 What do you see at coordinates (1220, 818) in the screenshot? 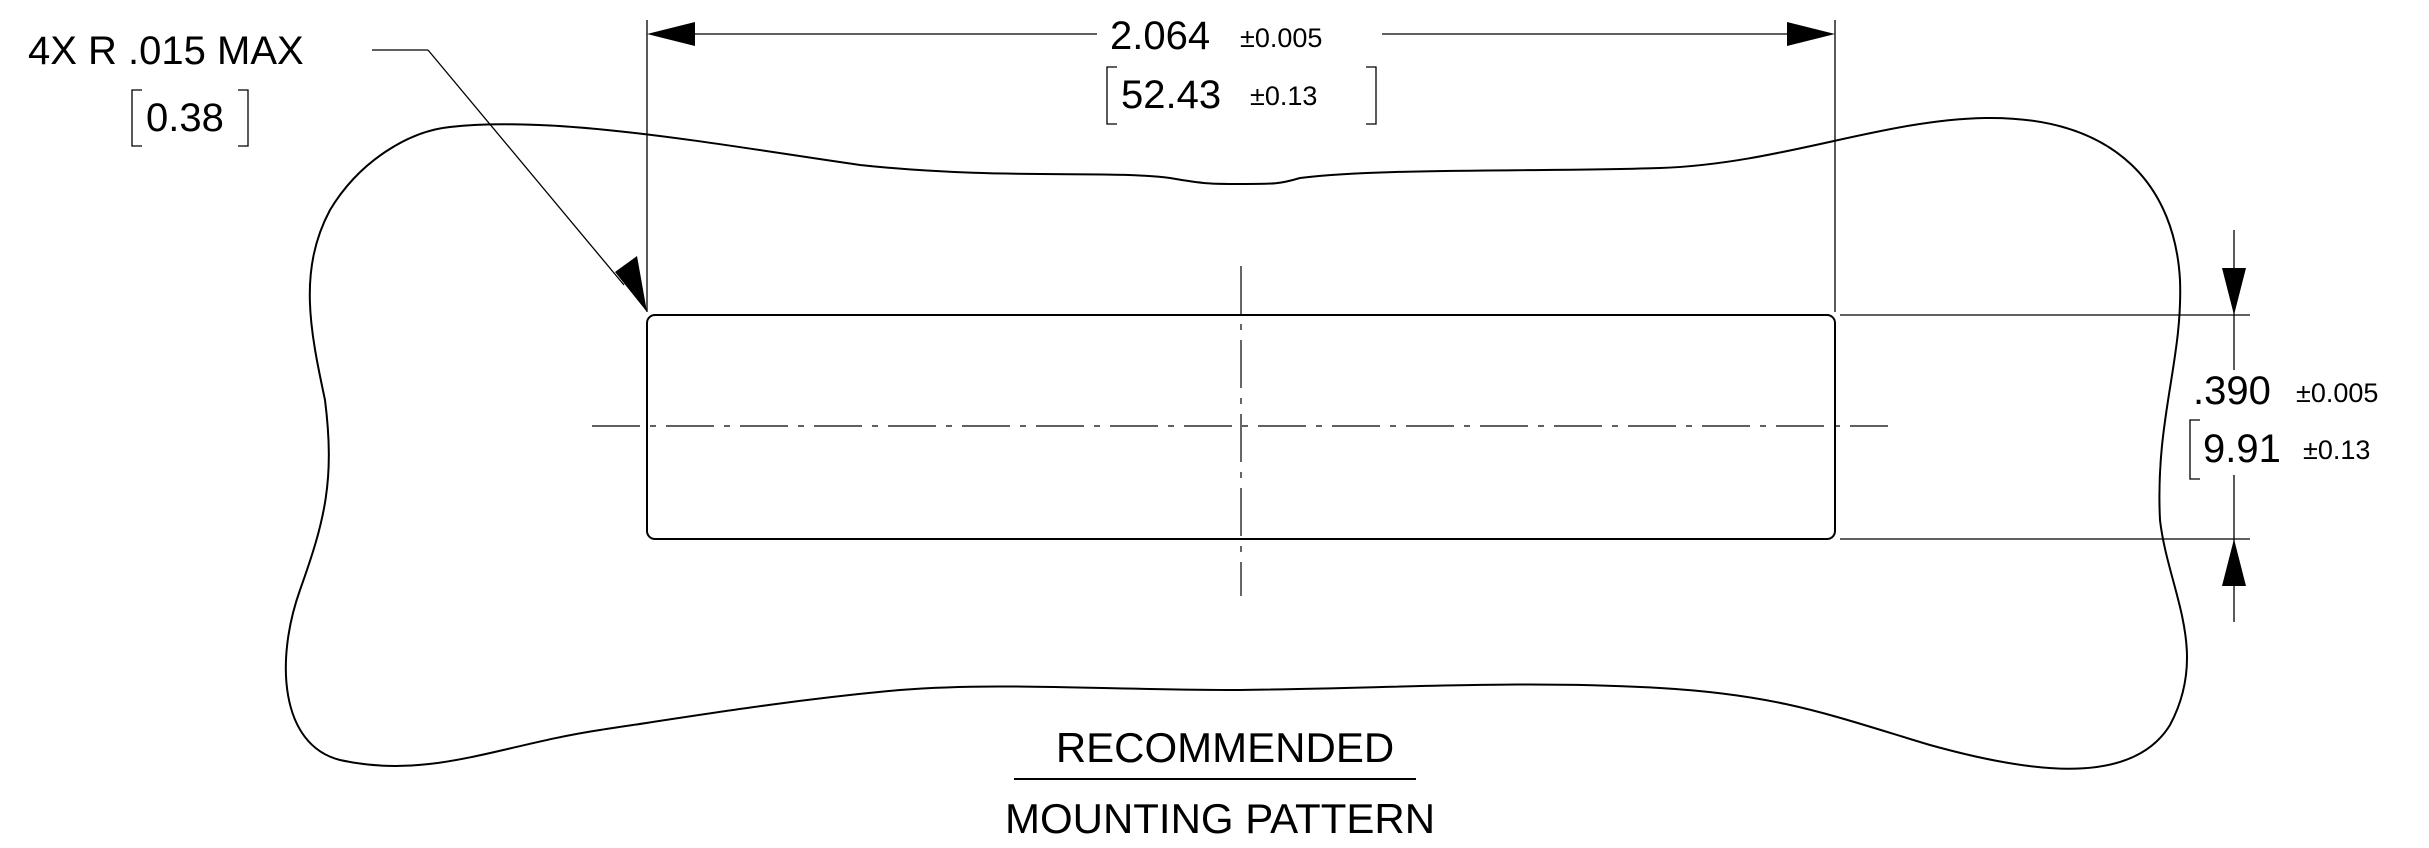
I see `caption-line-2: MOUNTING PATTERN` at bounding box center [1220, 818].